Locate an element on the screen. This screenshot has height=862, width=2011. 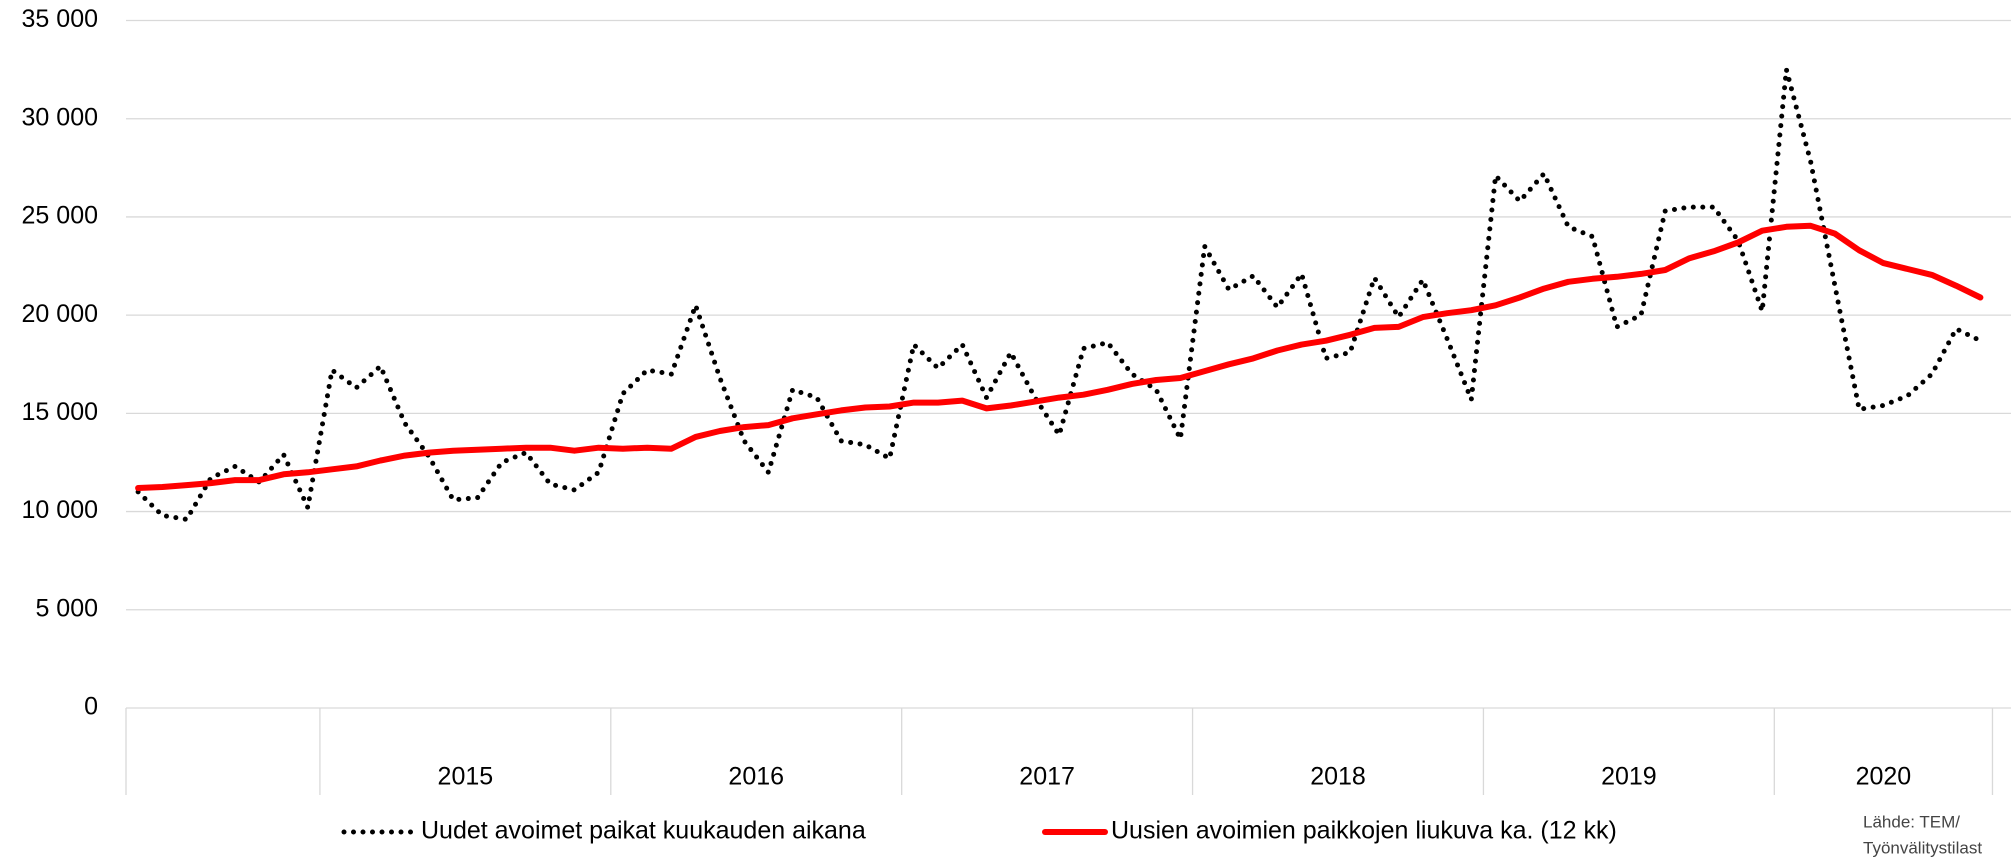
y-tick-label: 5 000 is located at coordinates (66, 608).